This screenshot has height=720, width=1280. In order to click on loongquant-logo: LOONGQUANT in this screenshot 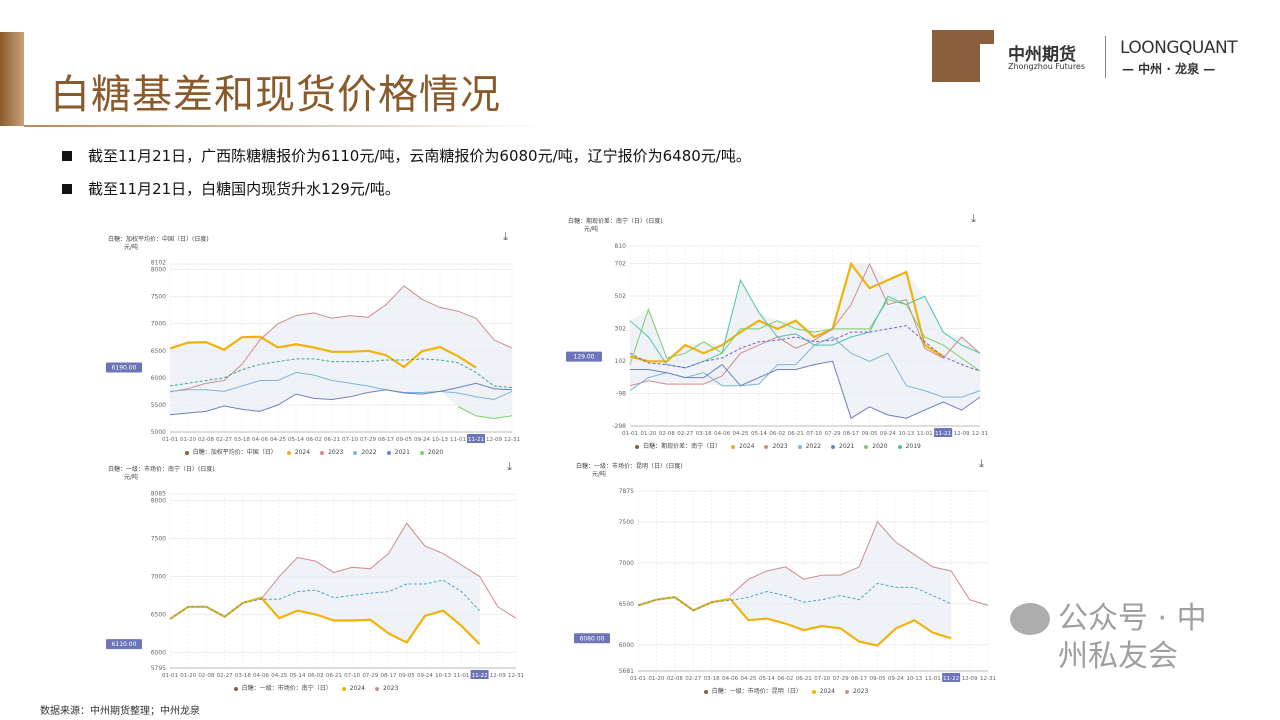, I will do `click(1179, 48)`.